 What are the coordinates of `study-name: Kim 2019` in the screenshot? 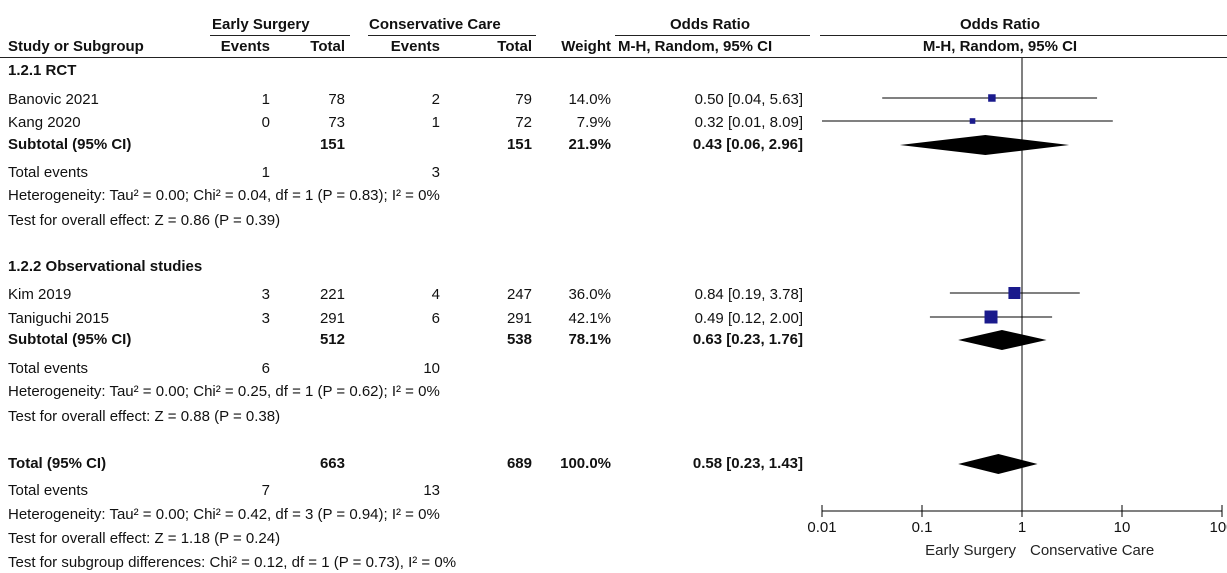 It's located at (40, 294).